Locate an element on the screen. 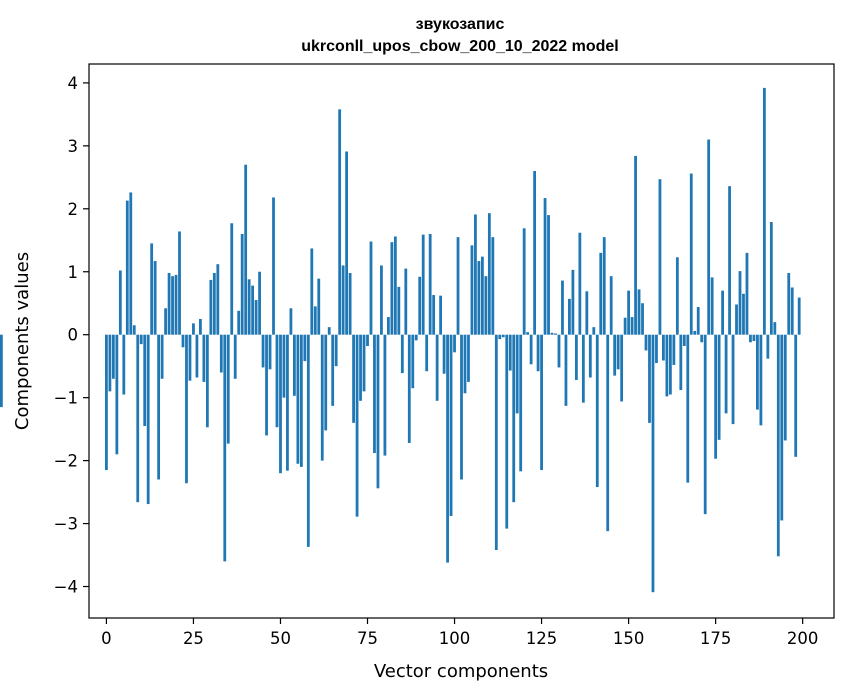 The height and width of the screenshot is (696, 847). y-tick-label: 3 is located at coordinates (73, 146).